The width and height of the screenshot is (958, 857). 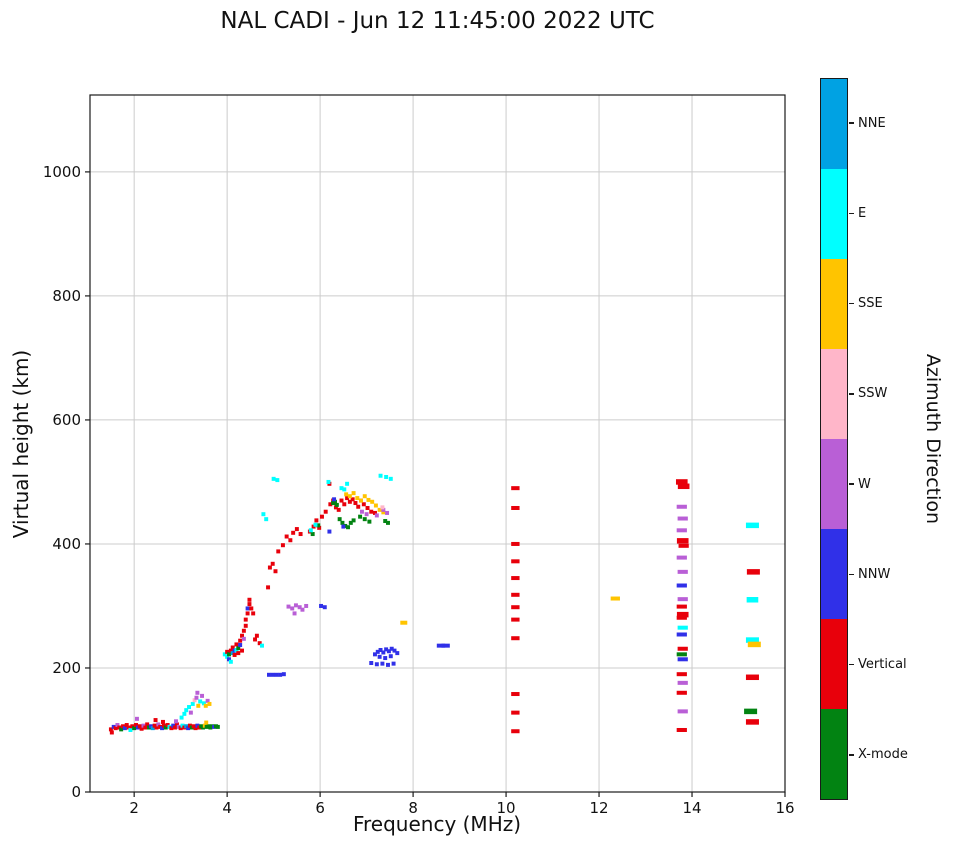 What do you see at coordinates (834, 574) in the screenshot?
I see `colorbar-segment-NNW` at bounding box center [834, 574].